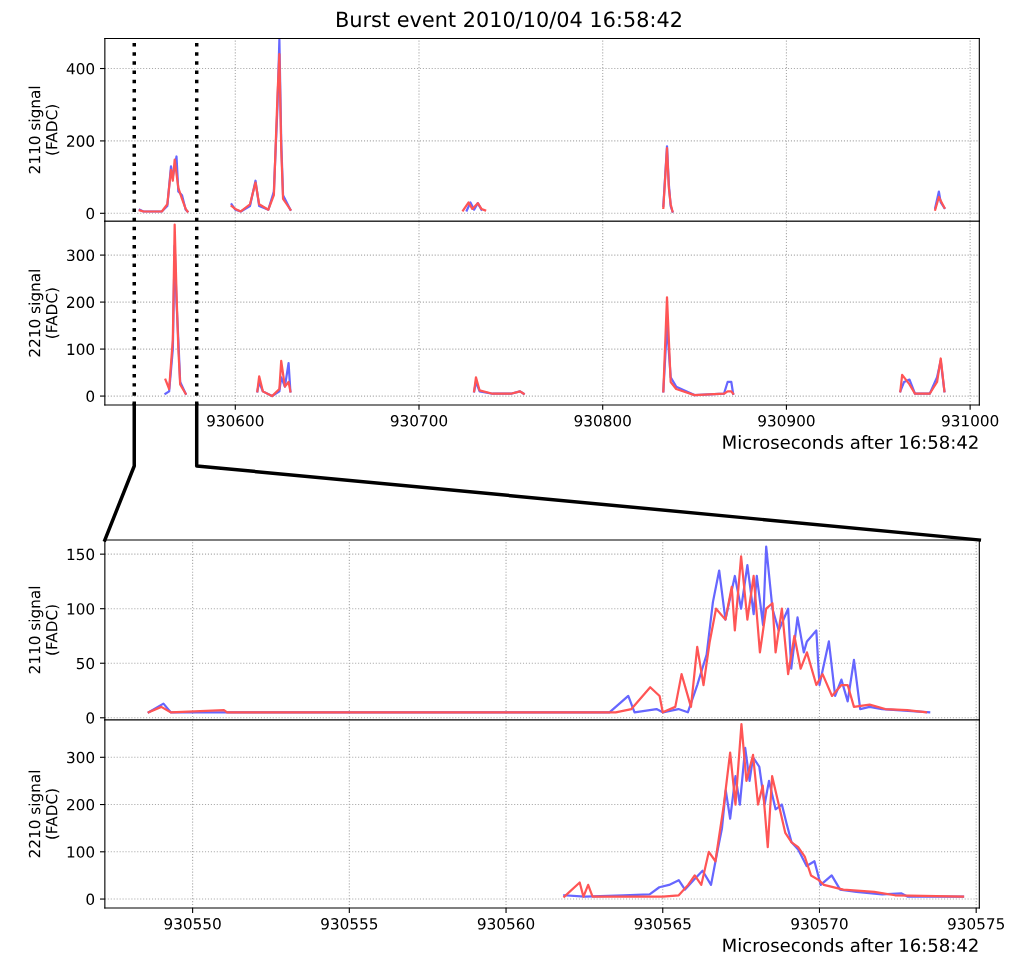 The height and width of the screenshot is (962, 1018). I want to click on chart-title: Burst event 2010/10/04 16:58:42, so click(509, 20).